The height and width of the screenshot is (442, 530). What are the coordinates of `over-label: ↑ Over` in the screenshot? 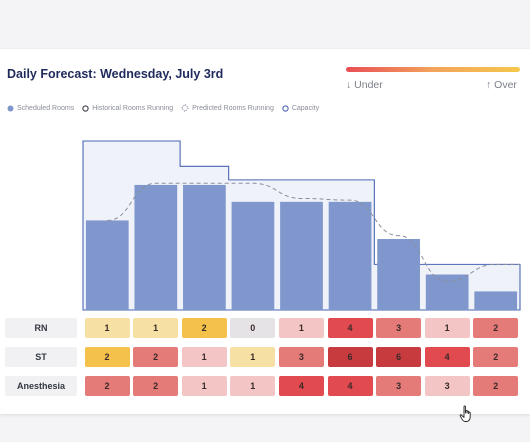 It's located at (501, 85).